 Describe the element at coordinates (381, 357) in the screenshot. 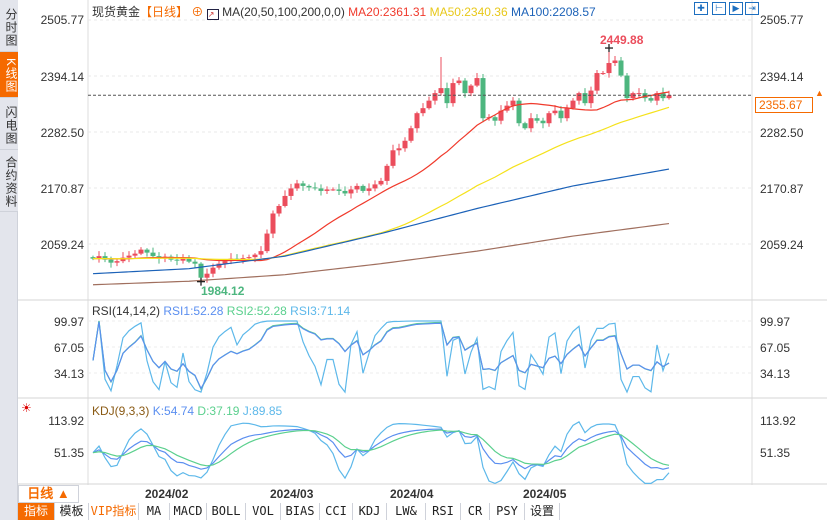

I see `rsi3-line` at that location.